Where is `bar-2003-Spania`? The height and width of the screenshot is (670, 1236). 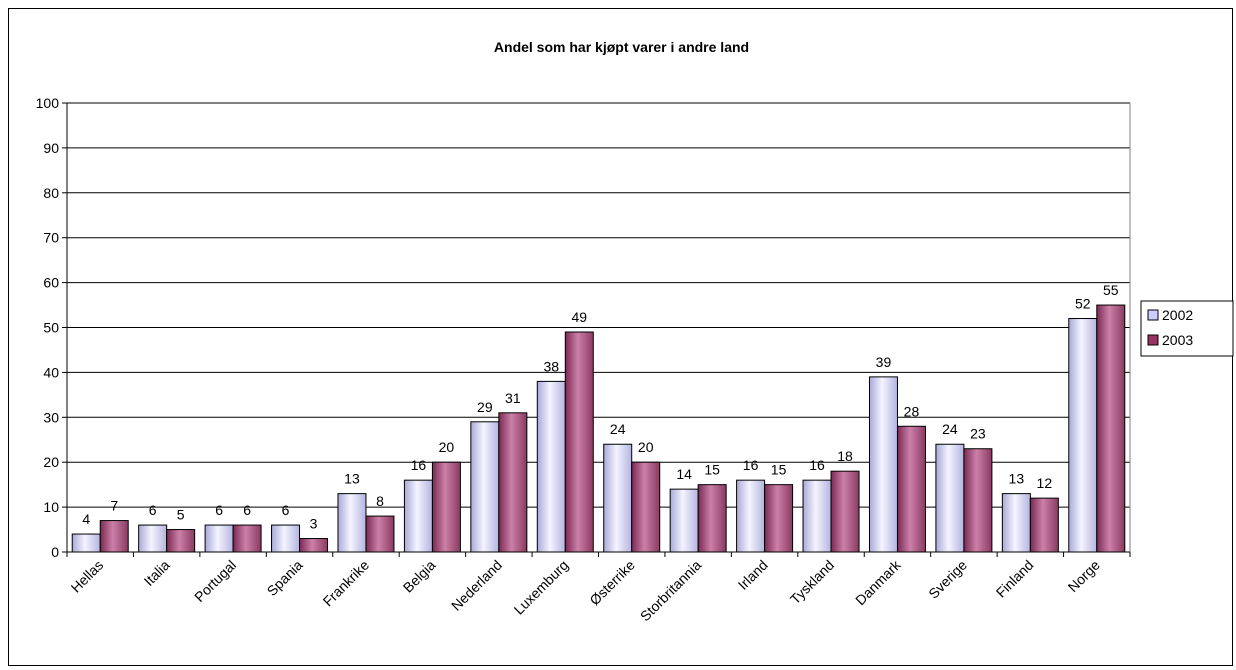
bar-2003-Spania is located at coordinates (314, 545).